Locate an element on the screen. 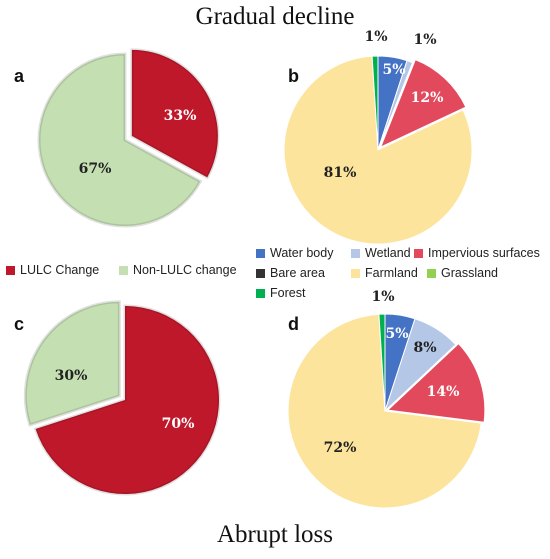 The image size is (550, 559). pie-slice-b-forest is located at coordinates (375, 103).